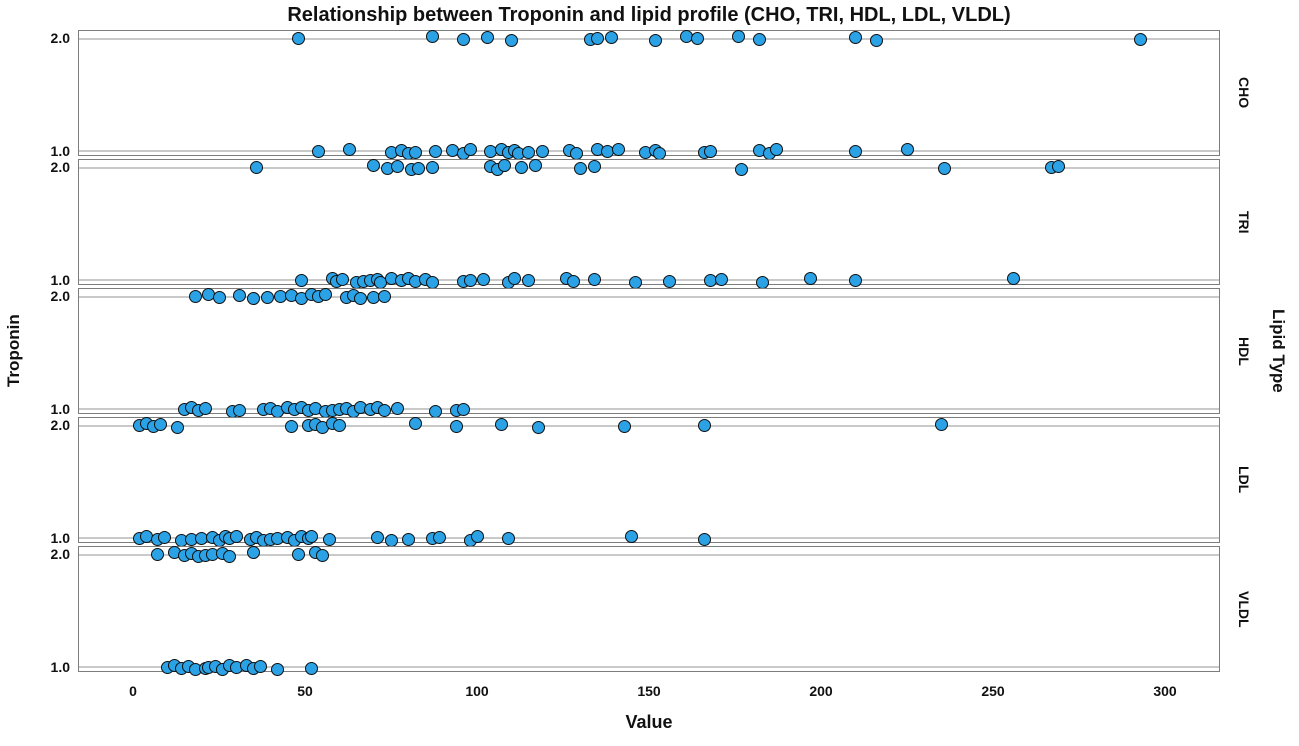  Describe the element at coordinates (821, 691) in the screenshot. I see `x-tick-label: 200` at that location.